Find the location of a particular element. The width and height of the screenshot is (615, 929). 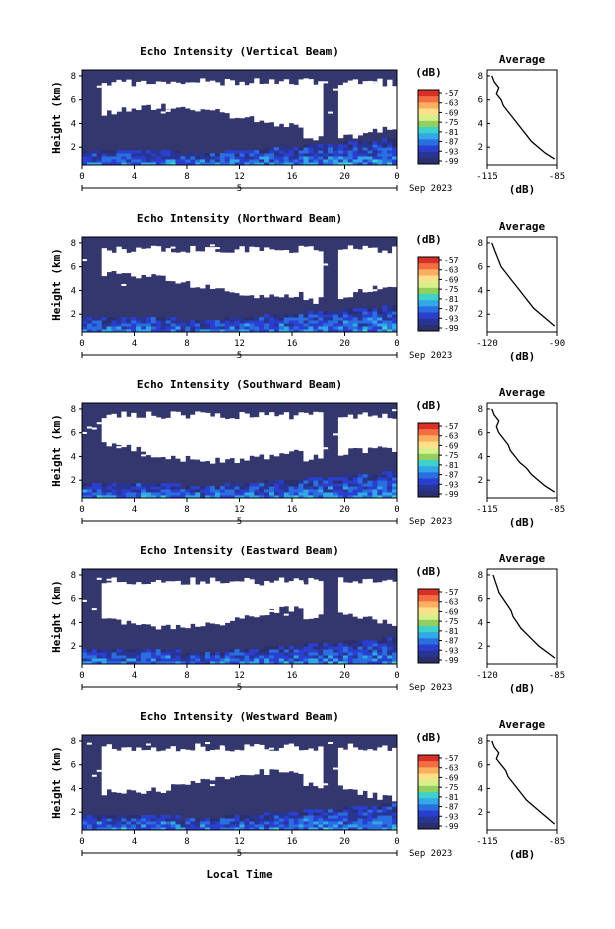

colorbar-swatch is located at coordinates (428, 322).